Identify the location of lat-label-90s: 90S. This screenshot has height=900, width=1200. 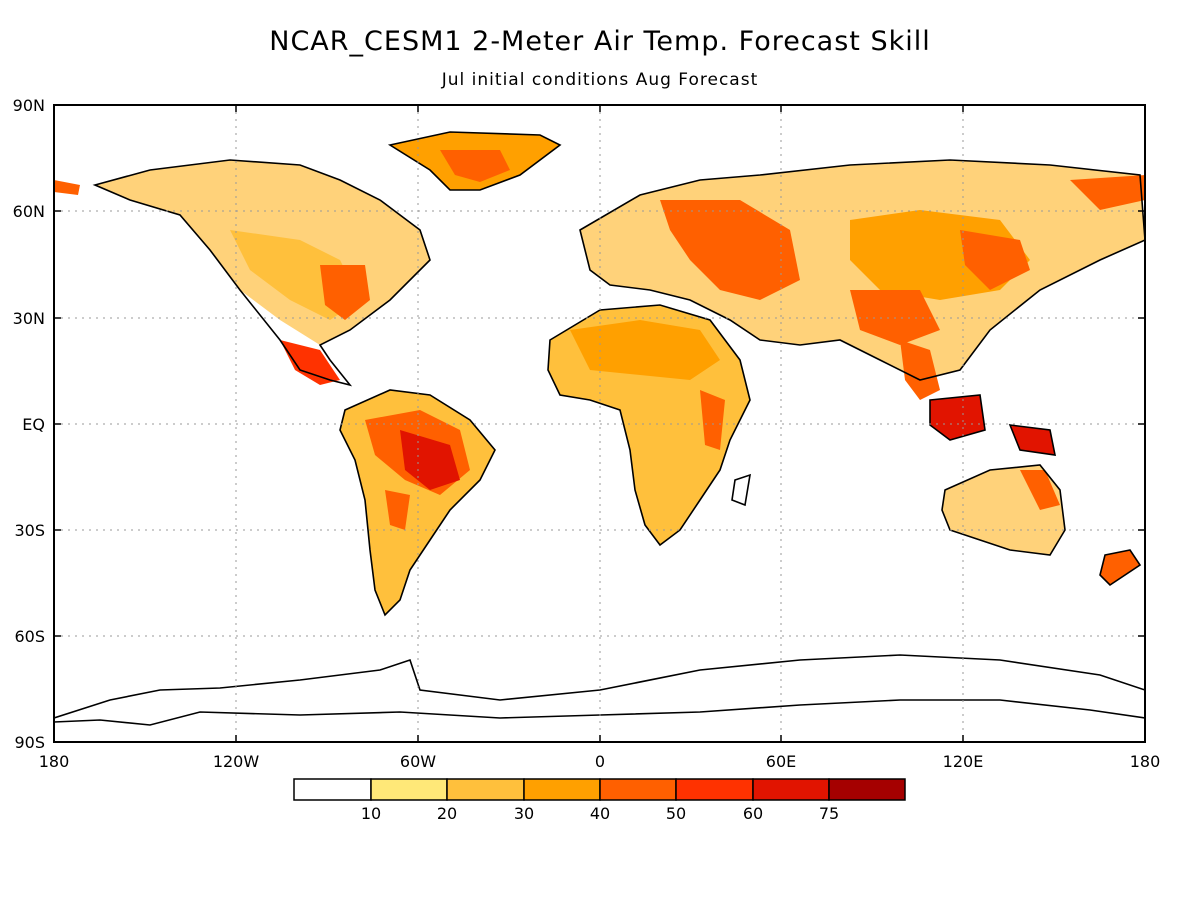
(29, 742).